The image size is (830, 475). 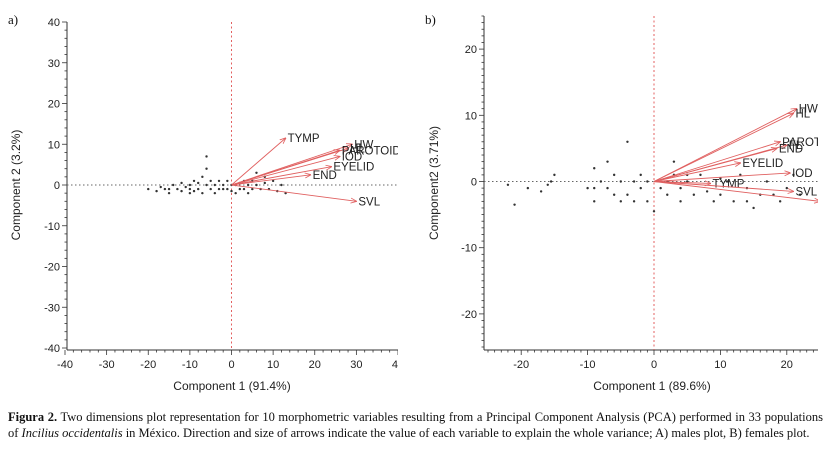 I want to click on loading-vector-tymp-a, so click(x=258, y=162).